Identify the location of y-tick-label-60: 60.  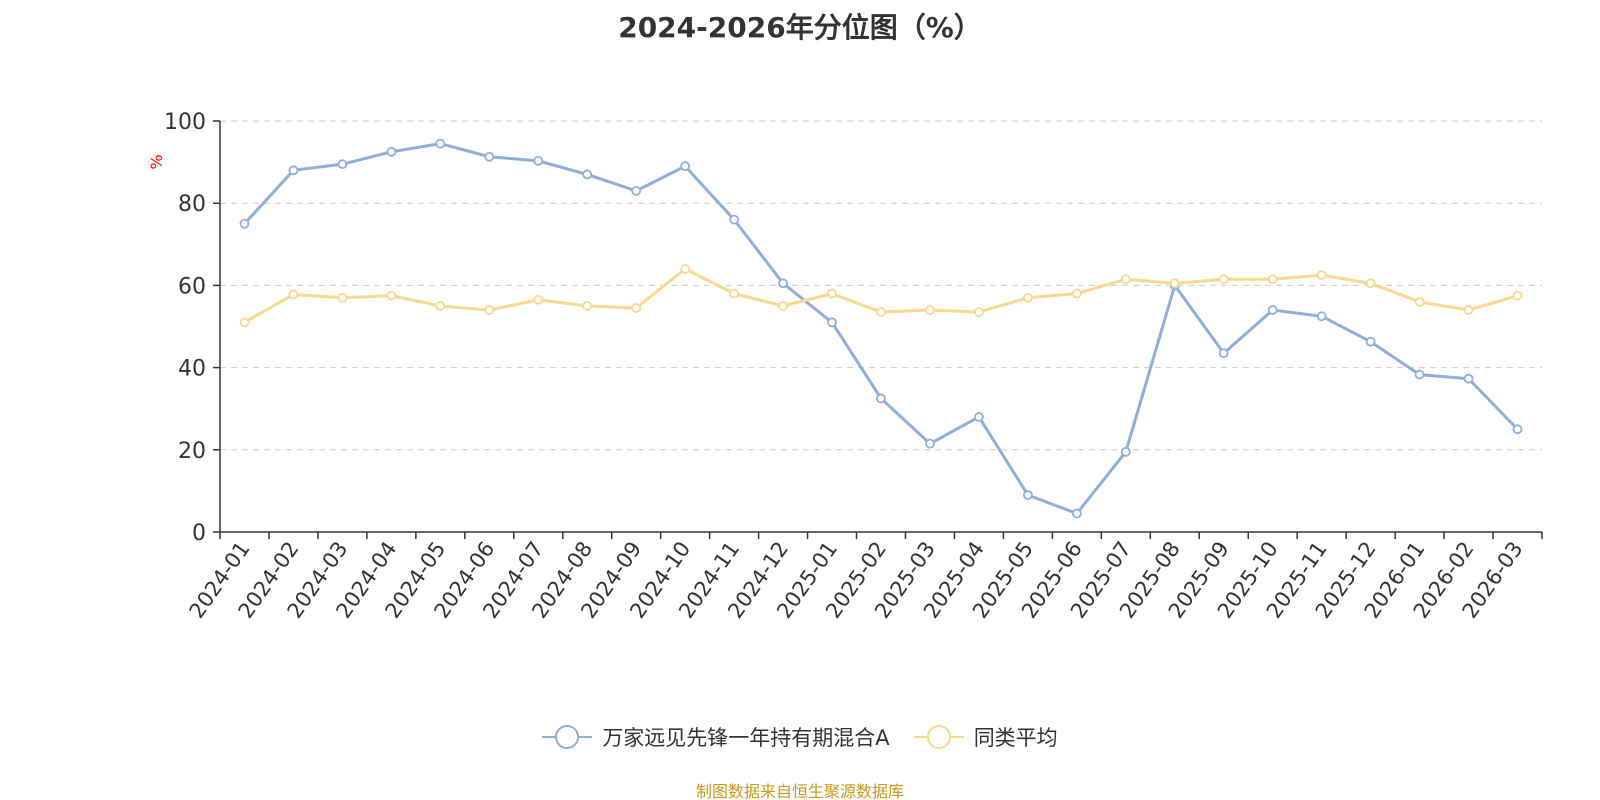
(192, 286).